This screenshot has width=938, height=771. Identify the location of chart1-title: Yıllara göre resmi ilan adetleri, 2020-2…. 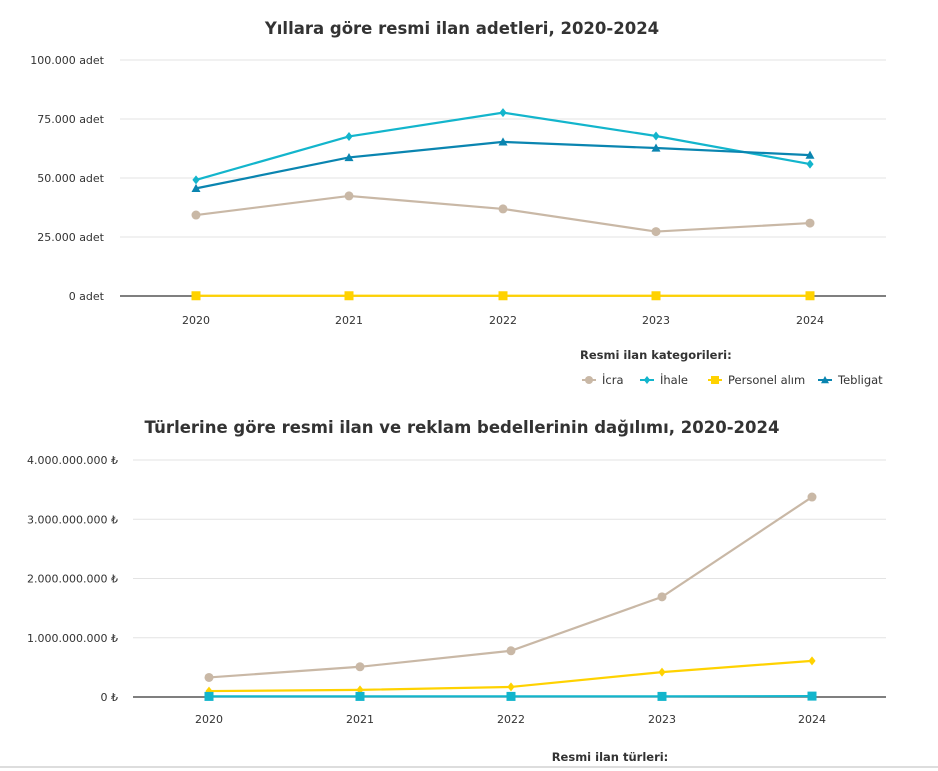
(461, 28).